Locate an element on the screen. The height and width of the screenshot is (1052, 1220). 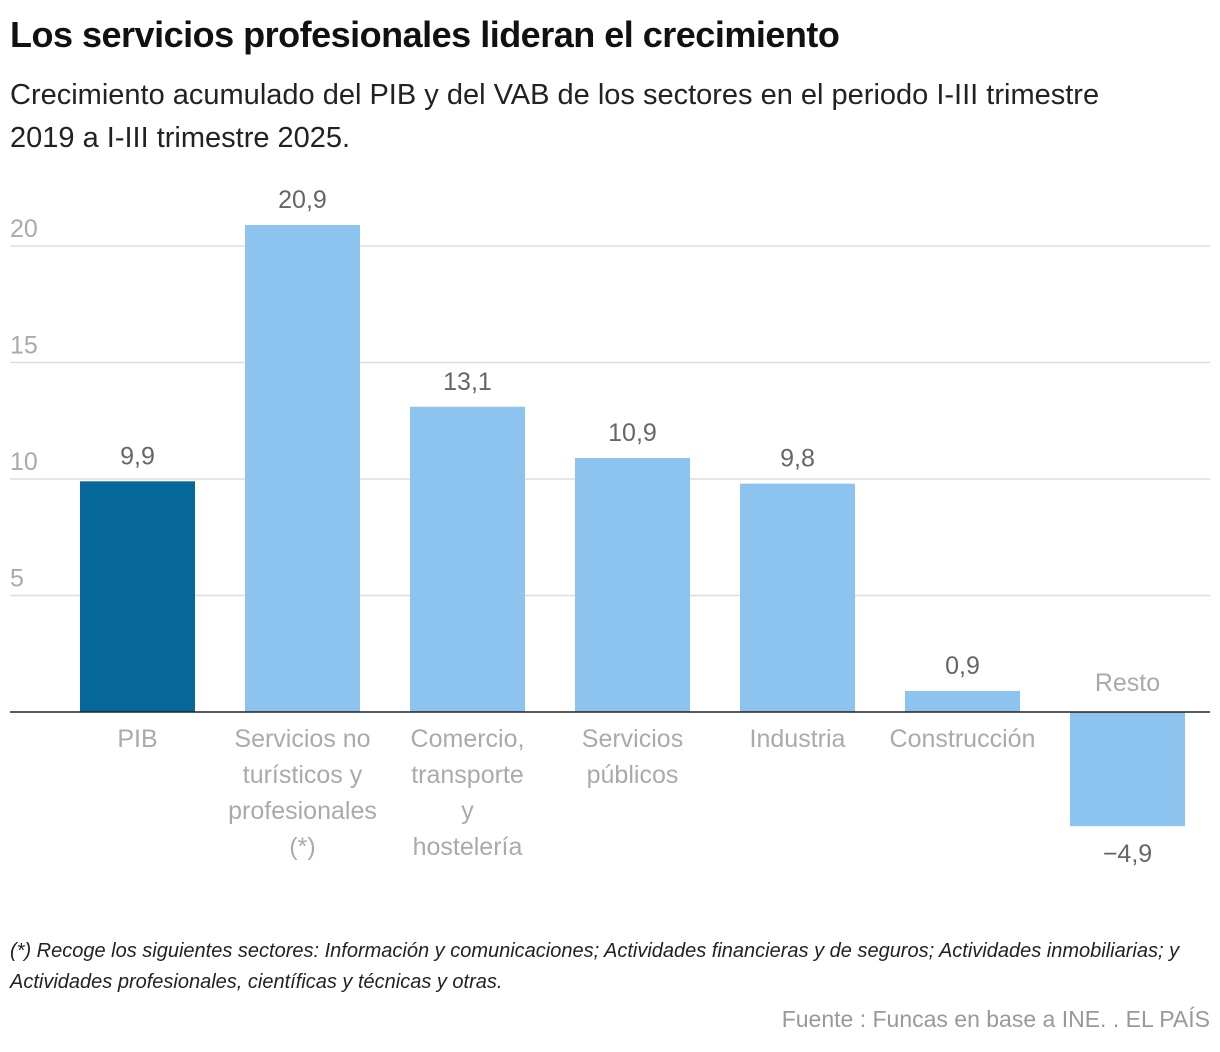
category-label: profesionales is located at coordinates (302, 811).